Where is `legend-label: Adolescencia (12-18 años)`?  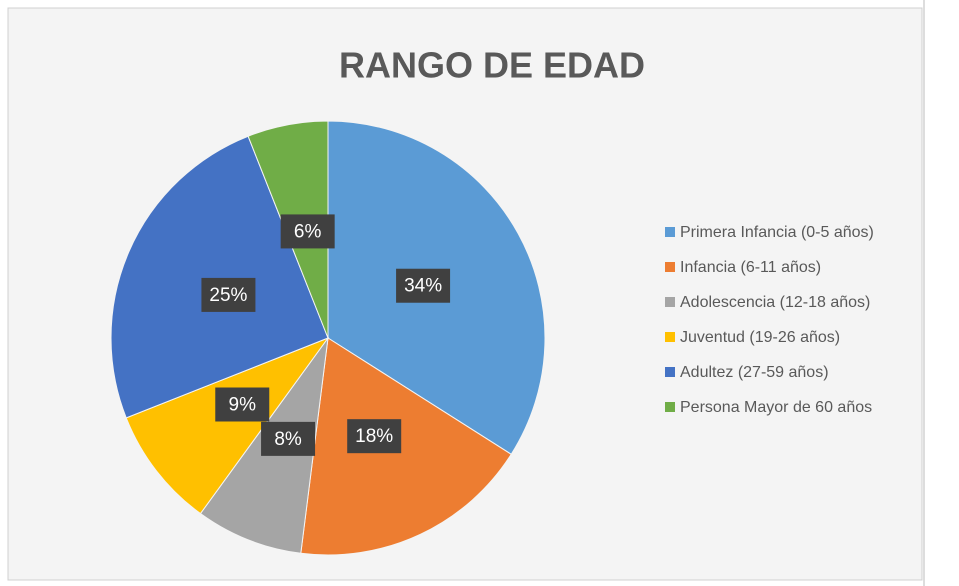 legend-label: Adolescencia (12-18 años) is located at coordinates (775, 302).